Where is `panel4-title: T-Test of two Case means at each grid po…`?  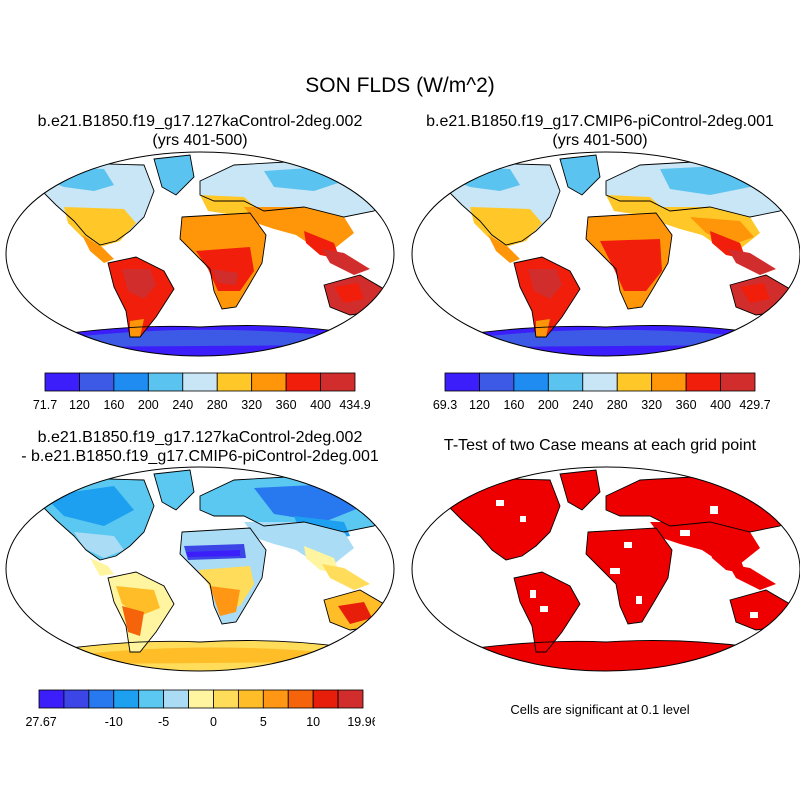 panel4-title: T-Test of two Case means at each grid po… is located at coordinates (600, 445).